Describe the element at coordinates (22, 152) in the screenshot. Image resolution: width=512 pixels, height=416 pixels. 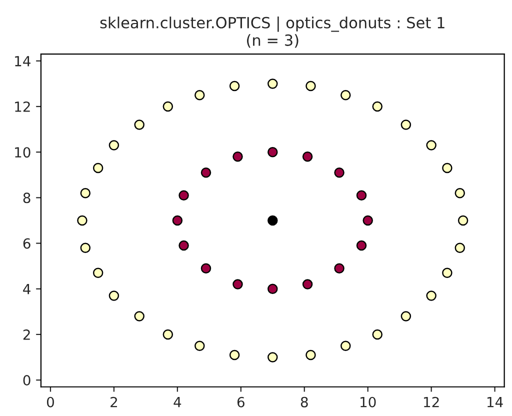
I see `y-tick-label: 10` at that location.